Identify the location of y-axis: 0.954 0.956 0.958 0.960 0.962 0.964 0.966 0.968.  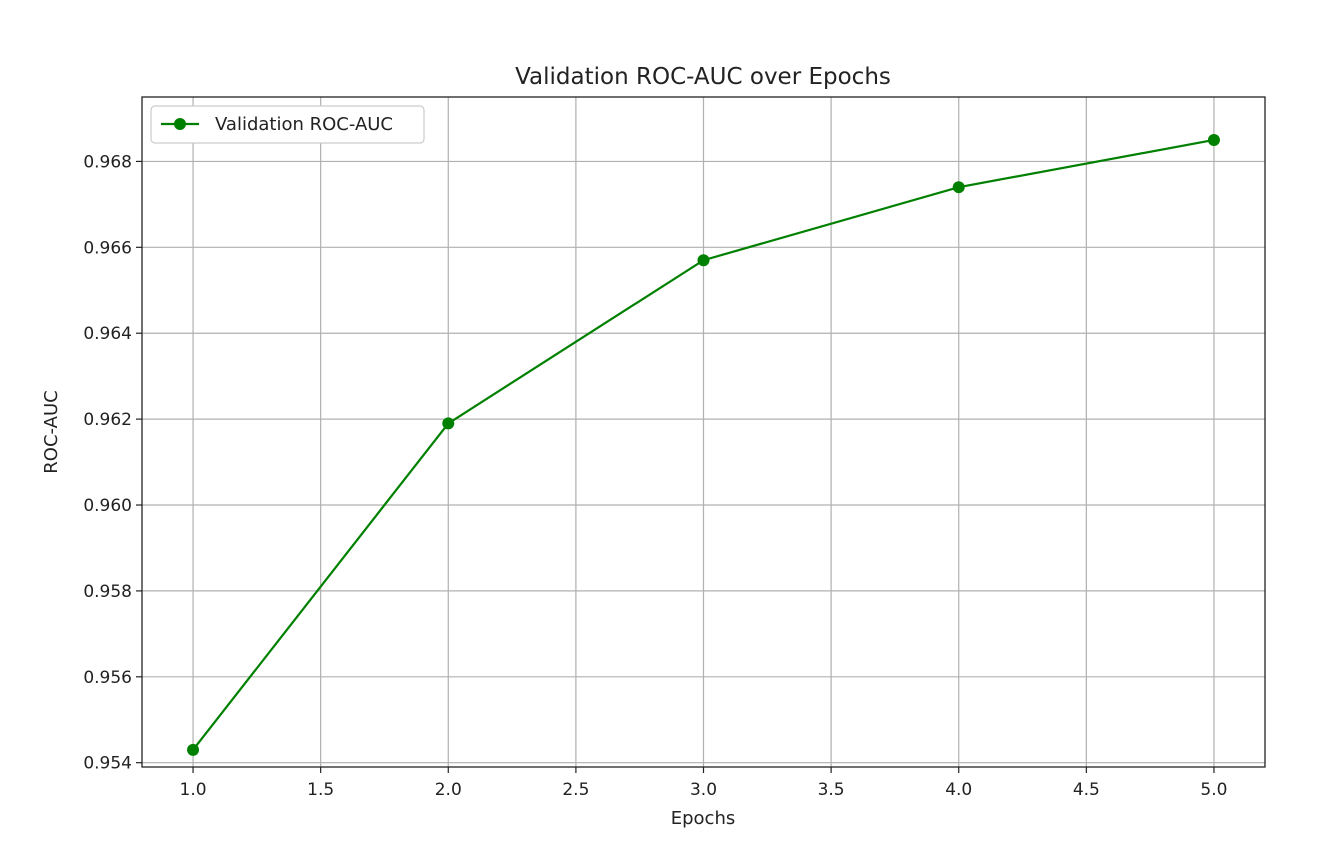
(112, 463).